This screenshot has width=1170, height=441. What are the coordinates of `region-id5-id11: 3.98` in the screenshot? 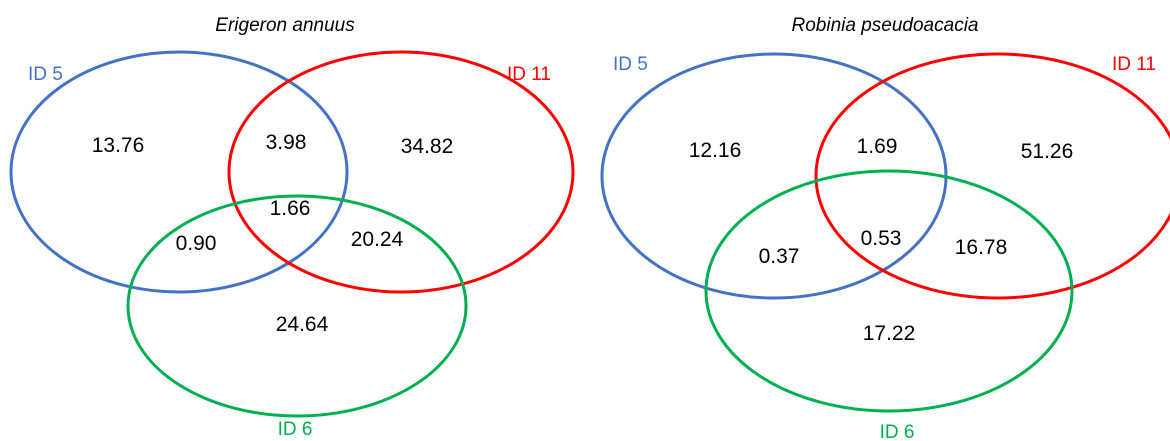 It's located at (286, 142).